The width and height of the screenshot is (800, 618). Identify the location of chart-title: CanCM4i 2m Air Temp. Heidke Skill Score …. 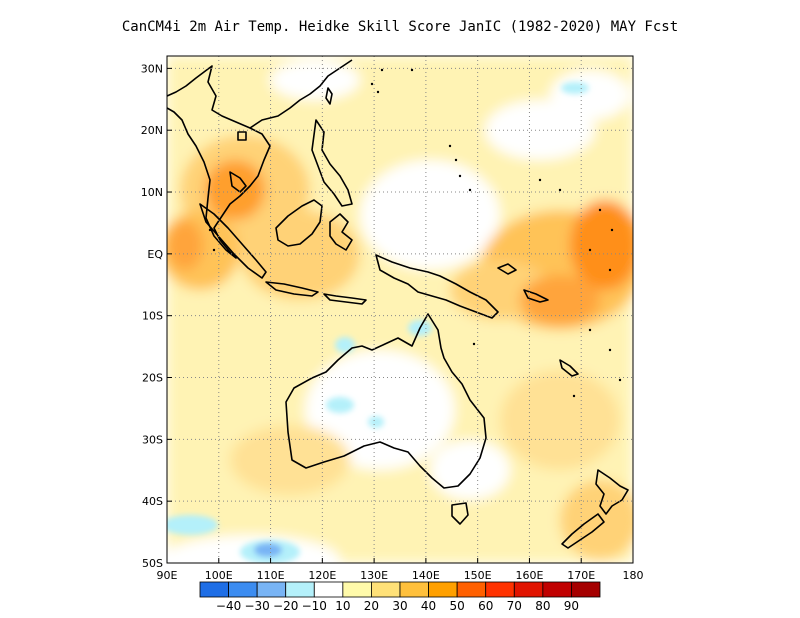
(400, 27).